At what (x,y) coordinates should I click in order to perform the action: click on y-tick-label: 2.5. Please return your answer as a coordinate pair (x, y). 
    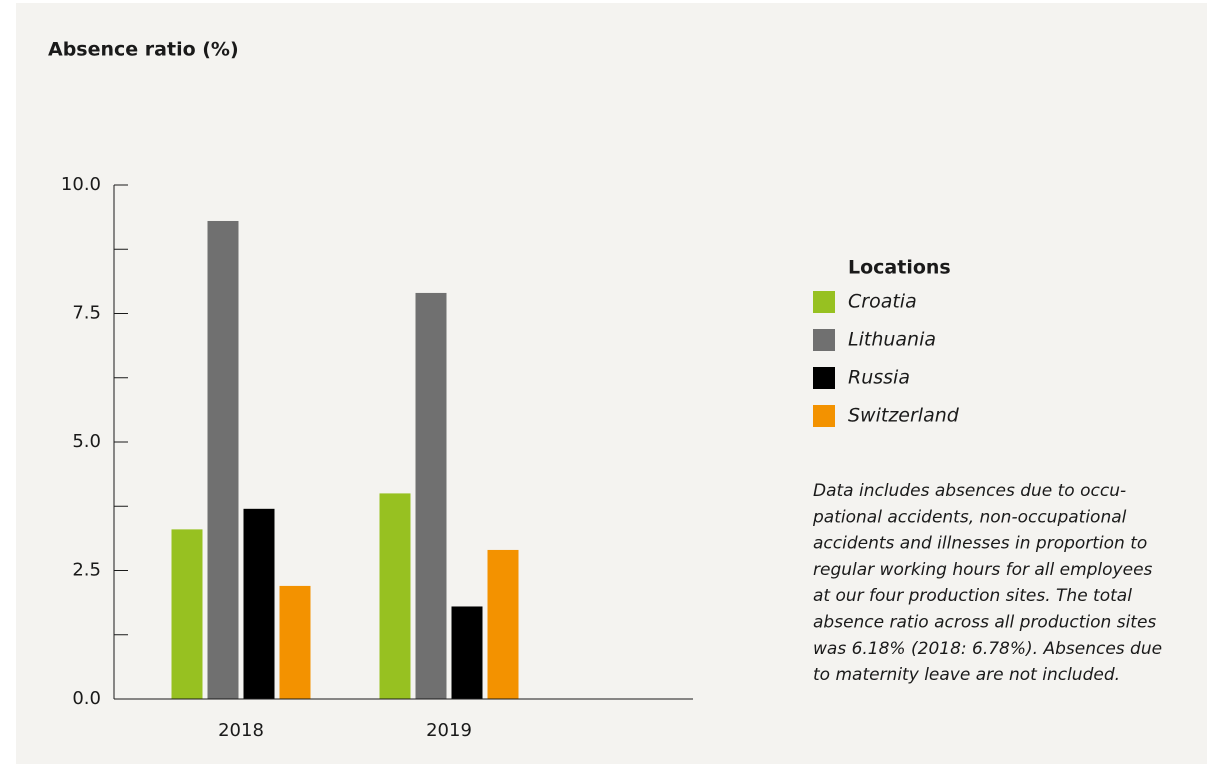
    Looking at the image, I should click on (86, 570).